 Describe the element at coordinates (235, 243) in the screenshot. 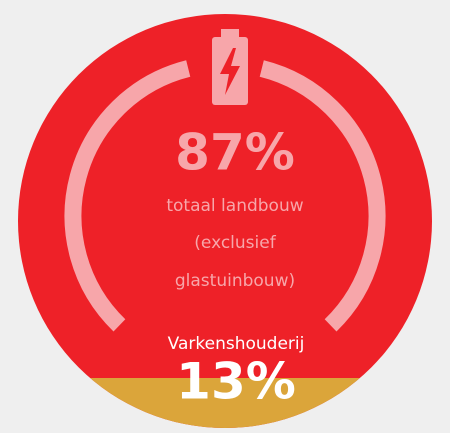

I see `main-label: (exclusief` at that location.